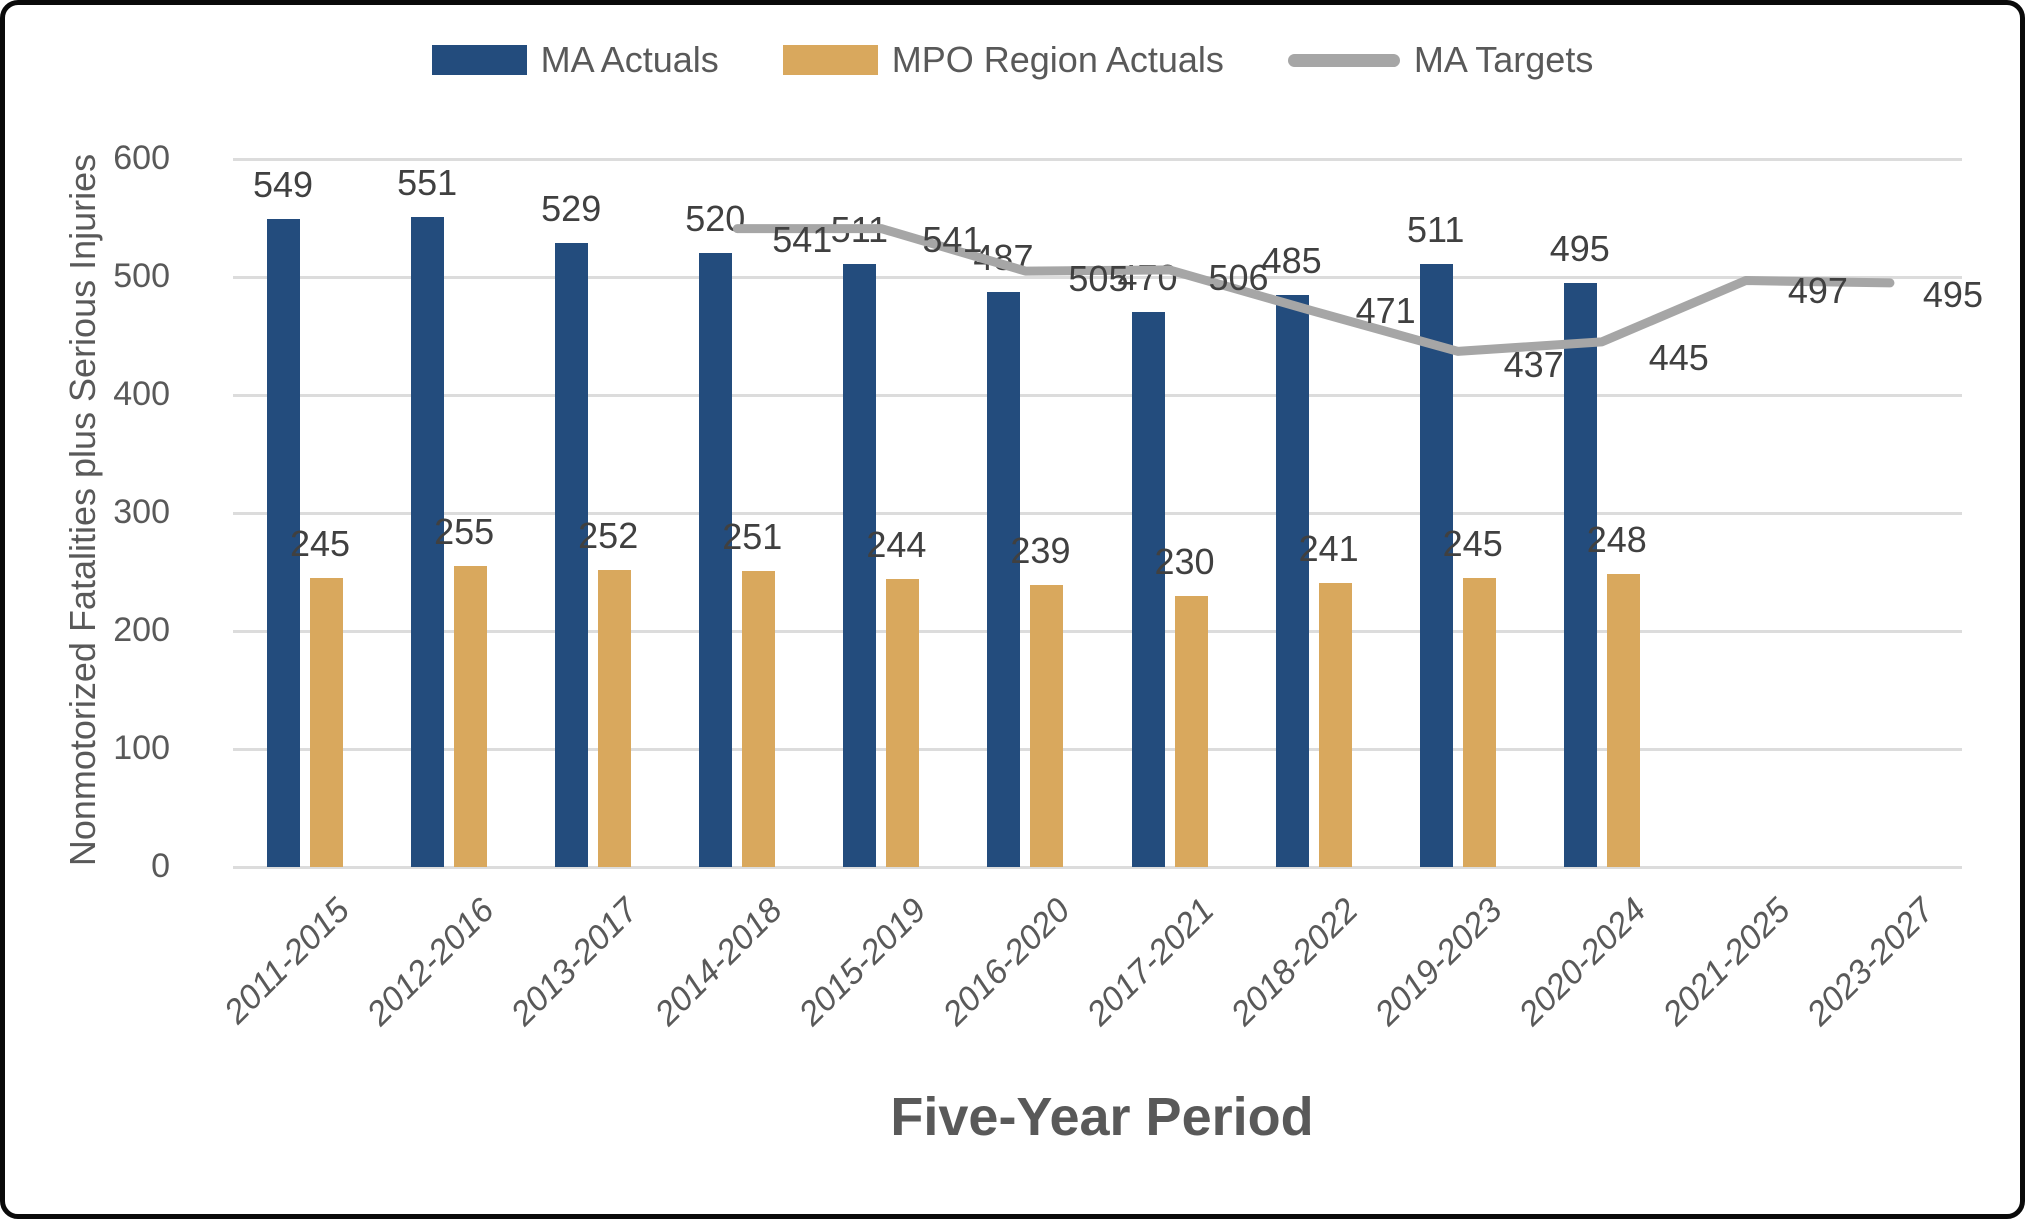 The width and height of the screenshot is (2025, 1219). I want to click on target-label-495: 495, so click(1952, 294).